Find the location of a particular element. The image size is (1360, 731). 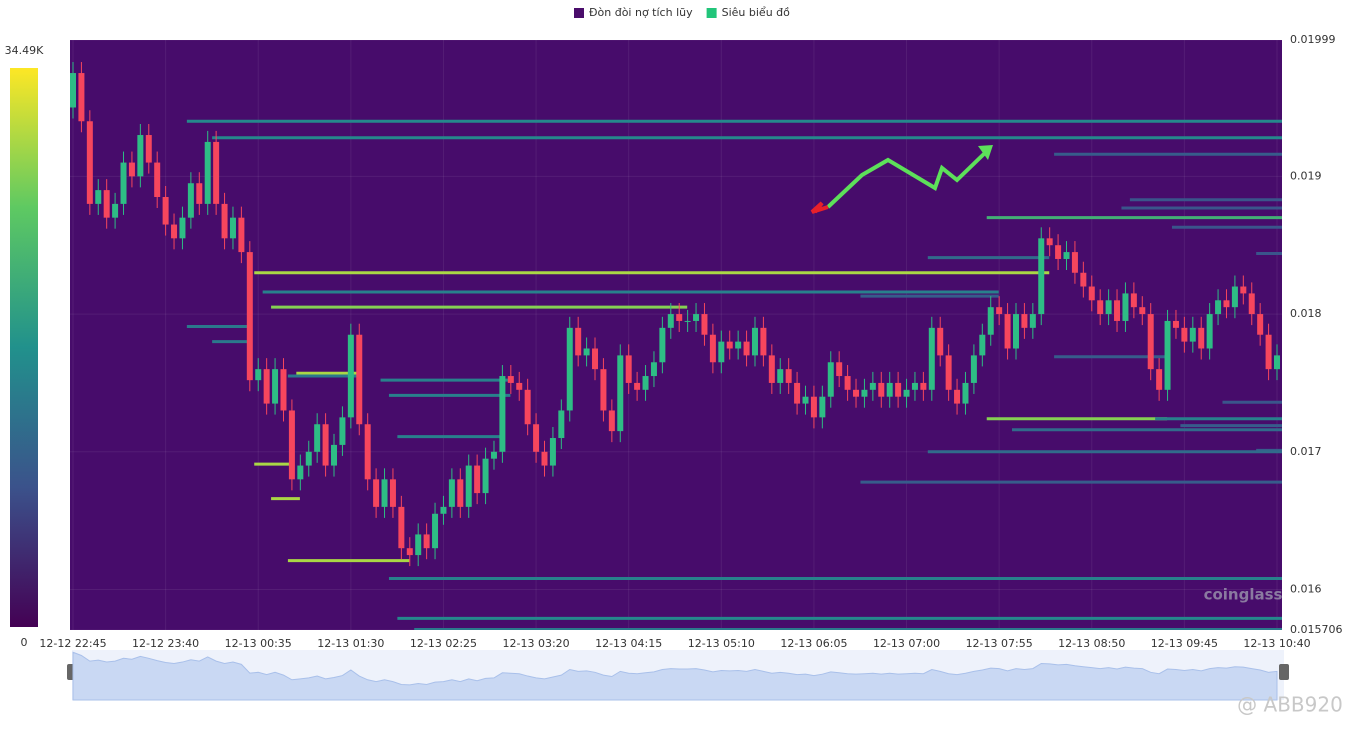

navigator-handle is located at coordinates (1284, 672).